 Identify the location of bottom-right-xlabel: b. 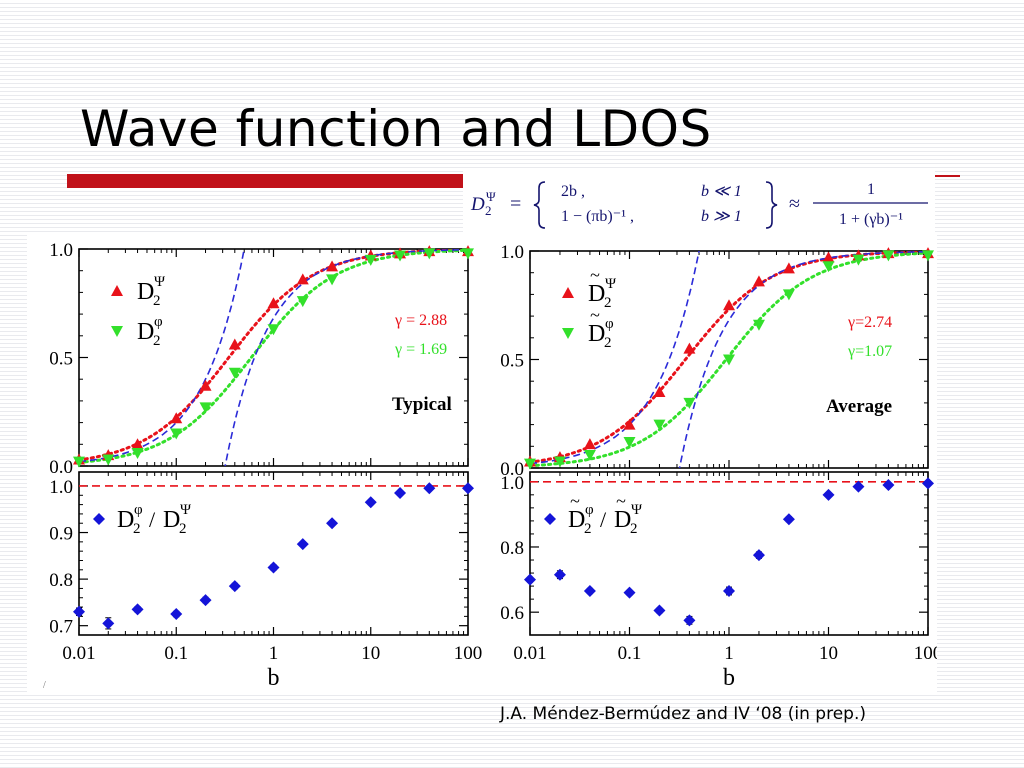
(729, 678).